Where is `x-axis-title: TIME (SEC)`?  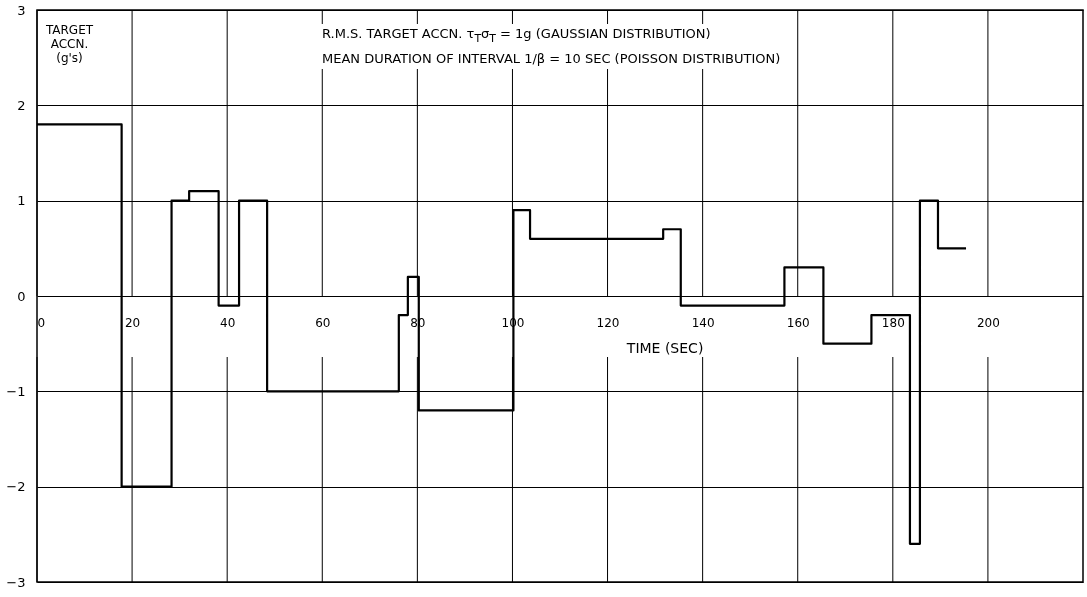 x-axis-title: TIME (SEC) is located at coordinates (664, 347).